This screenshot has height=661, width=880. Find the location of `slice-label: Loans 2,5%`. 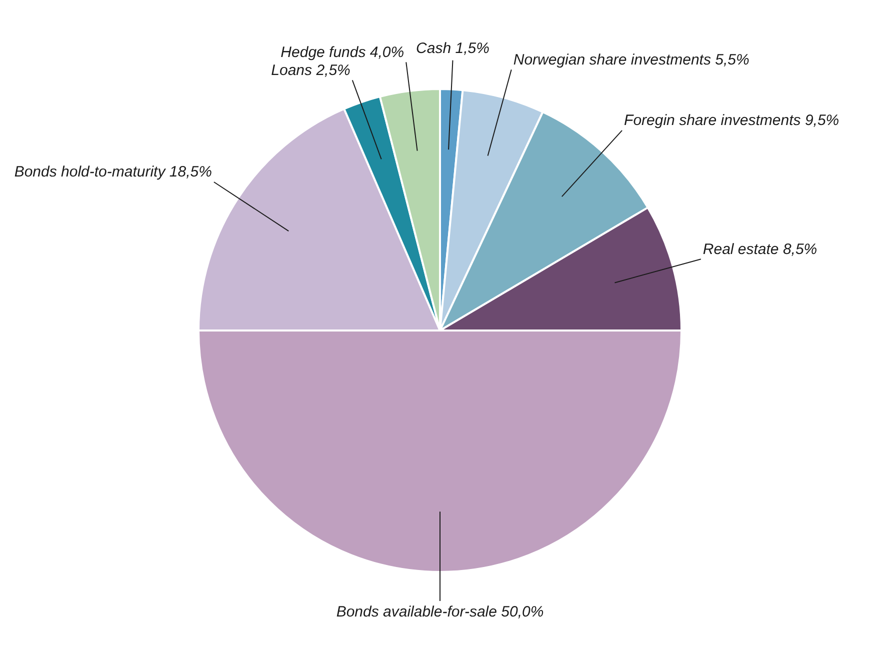

slice-label: Loans 2,5% is located at coordinates (310, 70).